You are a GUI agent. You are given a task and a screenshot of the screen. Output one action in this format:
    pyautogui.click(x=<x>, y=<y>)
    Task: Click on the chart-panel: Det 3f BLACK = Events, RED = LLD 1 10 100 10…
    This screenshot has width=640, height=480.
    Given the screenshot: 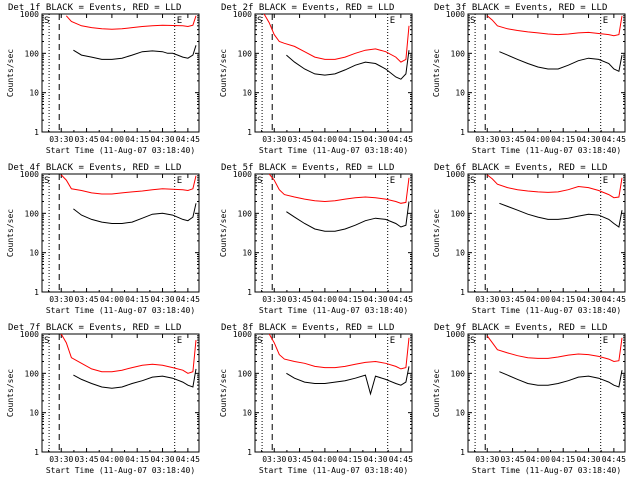 What is the action you would take?
    pyautogui.click(x=532, y=80)
    